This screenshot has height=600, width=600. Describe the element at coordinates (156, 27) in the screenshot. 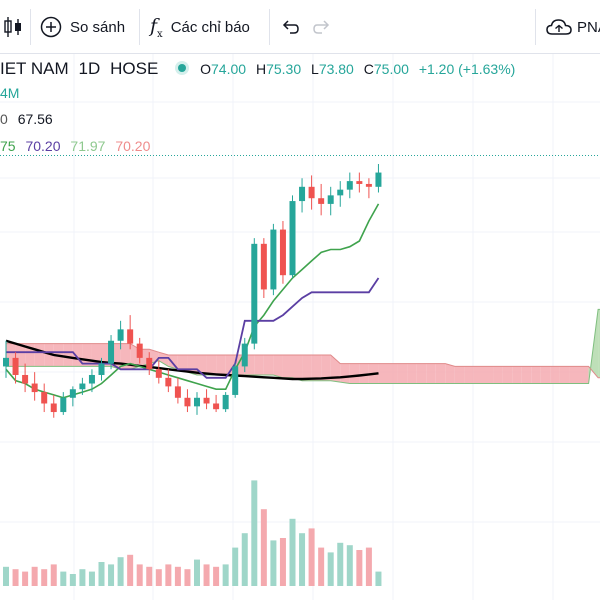

I see `function-icon: fx` at that location.